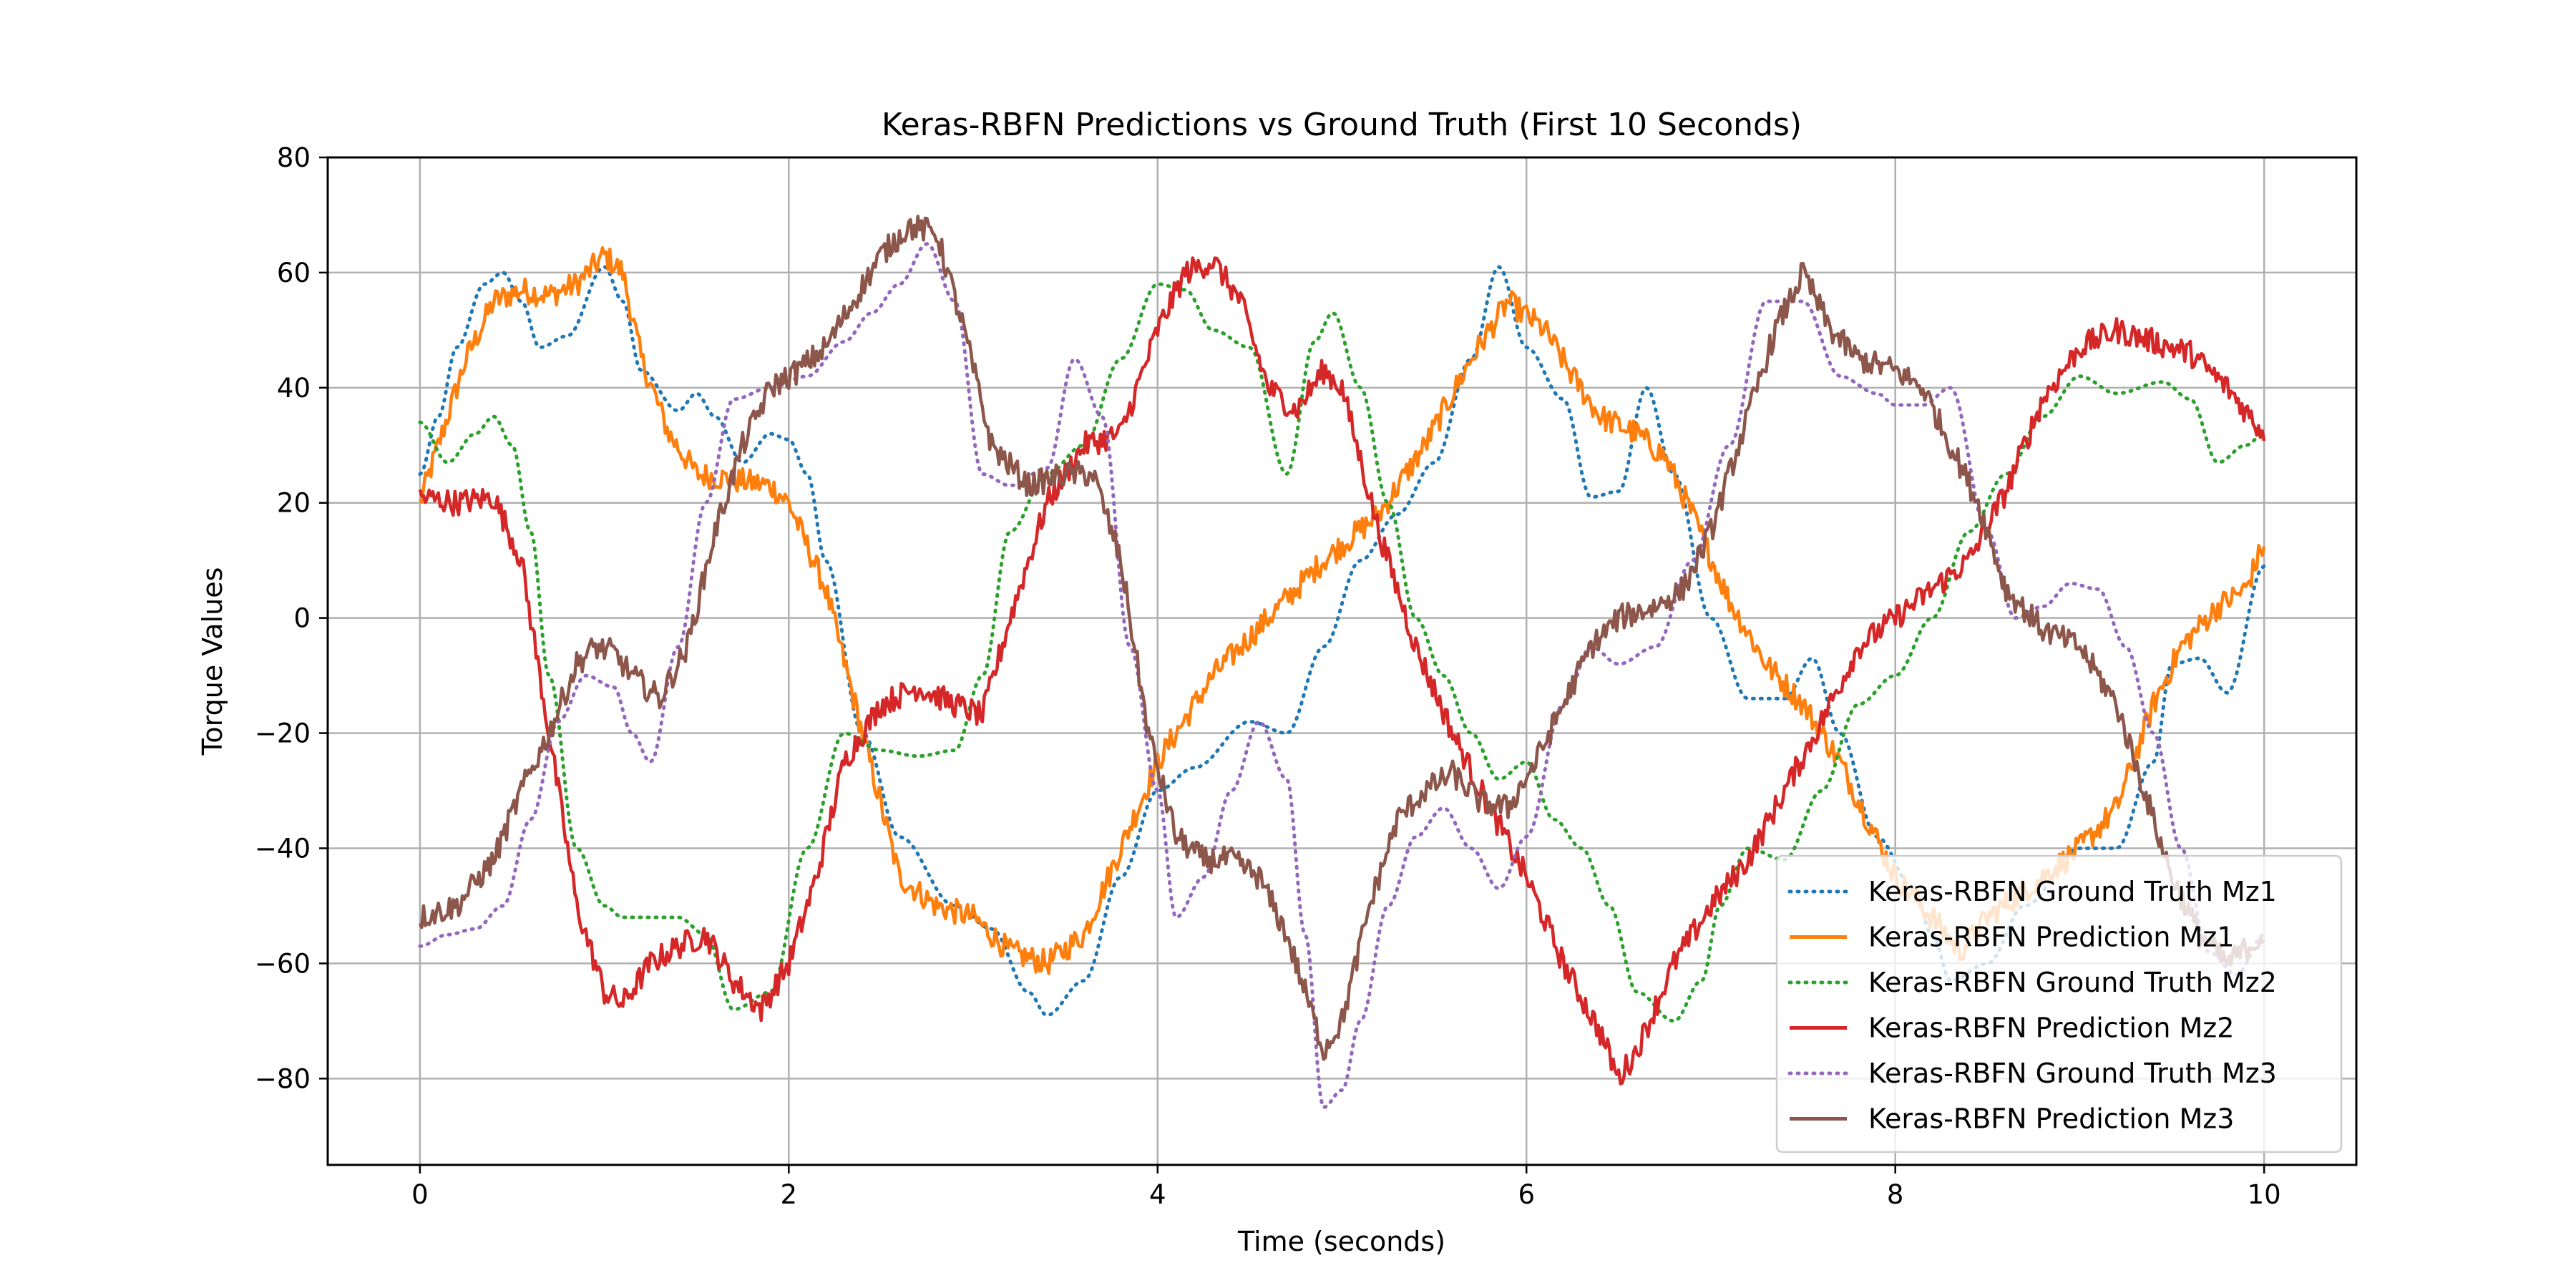 The image size is (2576, 1288). I want to click on x-tick-label: 2, so click(789, 1194).